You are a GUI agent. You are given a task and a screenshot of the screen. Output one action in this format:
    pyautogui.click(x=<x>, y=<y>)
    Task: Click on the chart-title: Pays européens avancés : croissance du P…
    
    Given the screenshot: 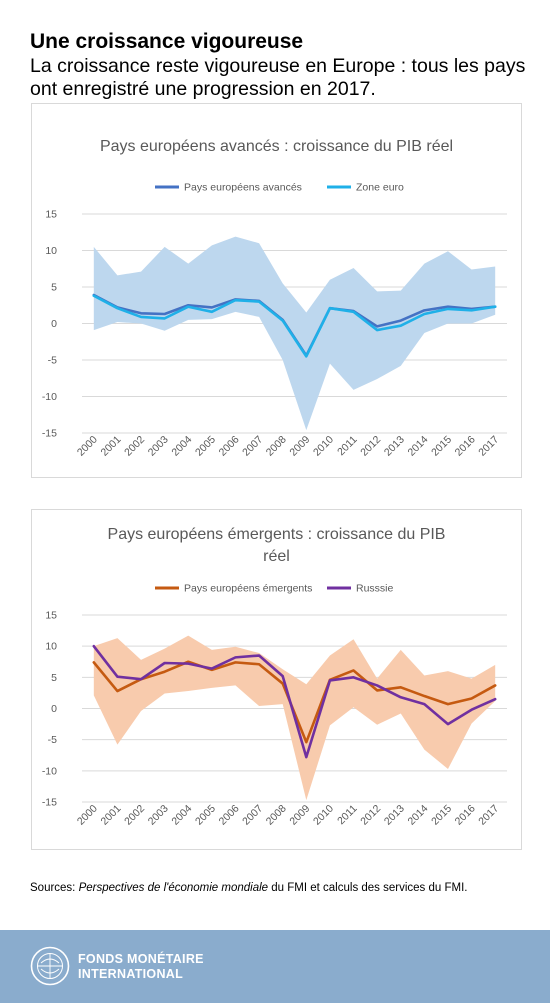 What is the action you would take?
    pyautogui.click(x=276, y=146)
    